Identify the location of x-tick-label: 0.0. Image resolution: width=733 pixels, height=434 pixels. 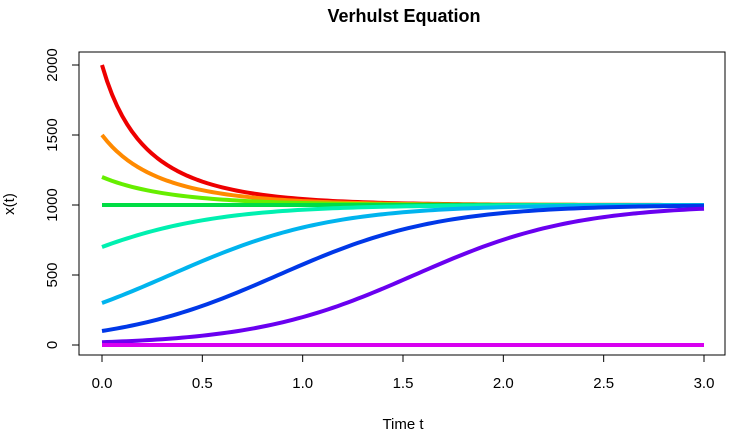
(102, 383).